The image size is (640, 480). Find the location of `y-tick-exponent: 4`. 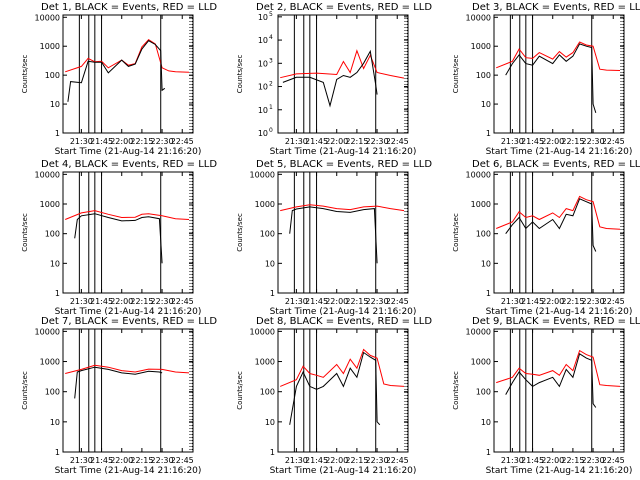

y-tick-exponent: 4 is located at coordinates (271, 37).